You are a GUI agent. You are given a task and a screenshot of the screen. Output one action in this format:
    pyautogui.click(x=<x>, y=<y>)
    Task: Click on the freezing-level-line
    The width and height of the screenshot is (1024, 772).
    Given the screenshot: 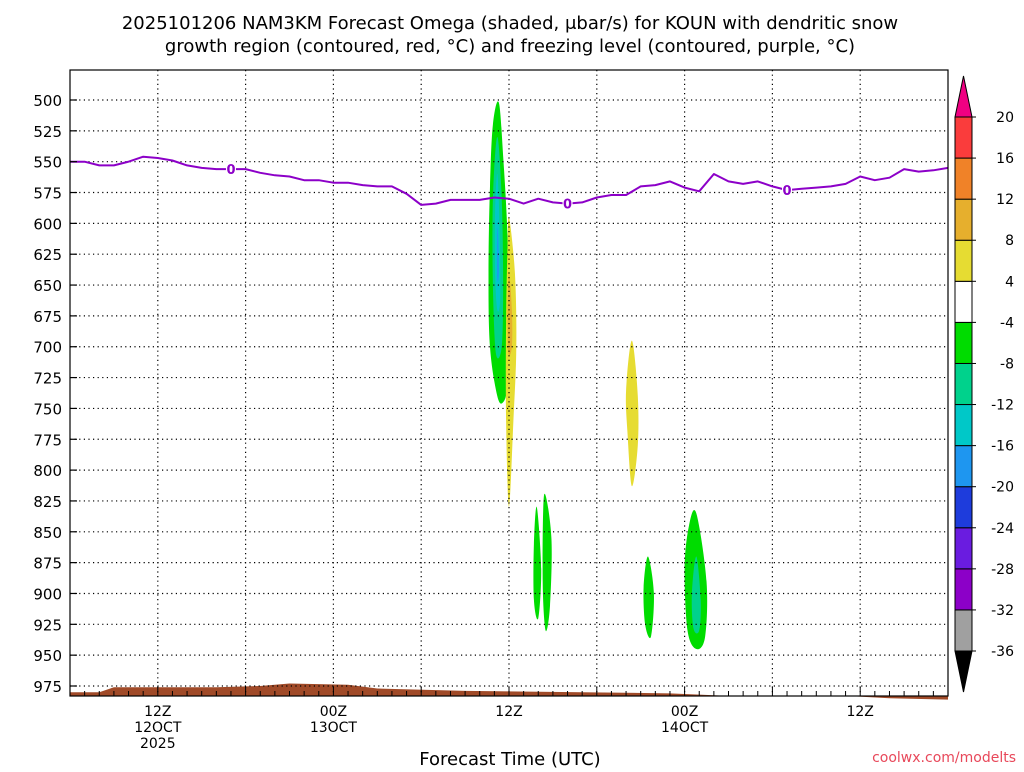 What is the action you would take?
    pyautogui.click(x=509, y=180)
    